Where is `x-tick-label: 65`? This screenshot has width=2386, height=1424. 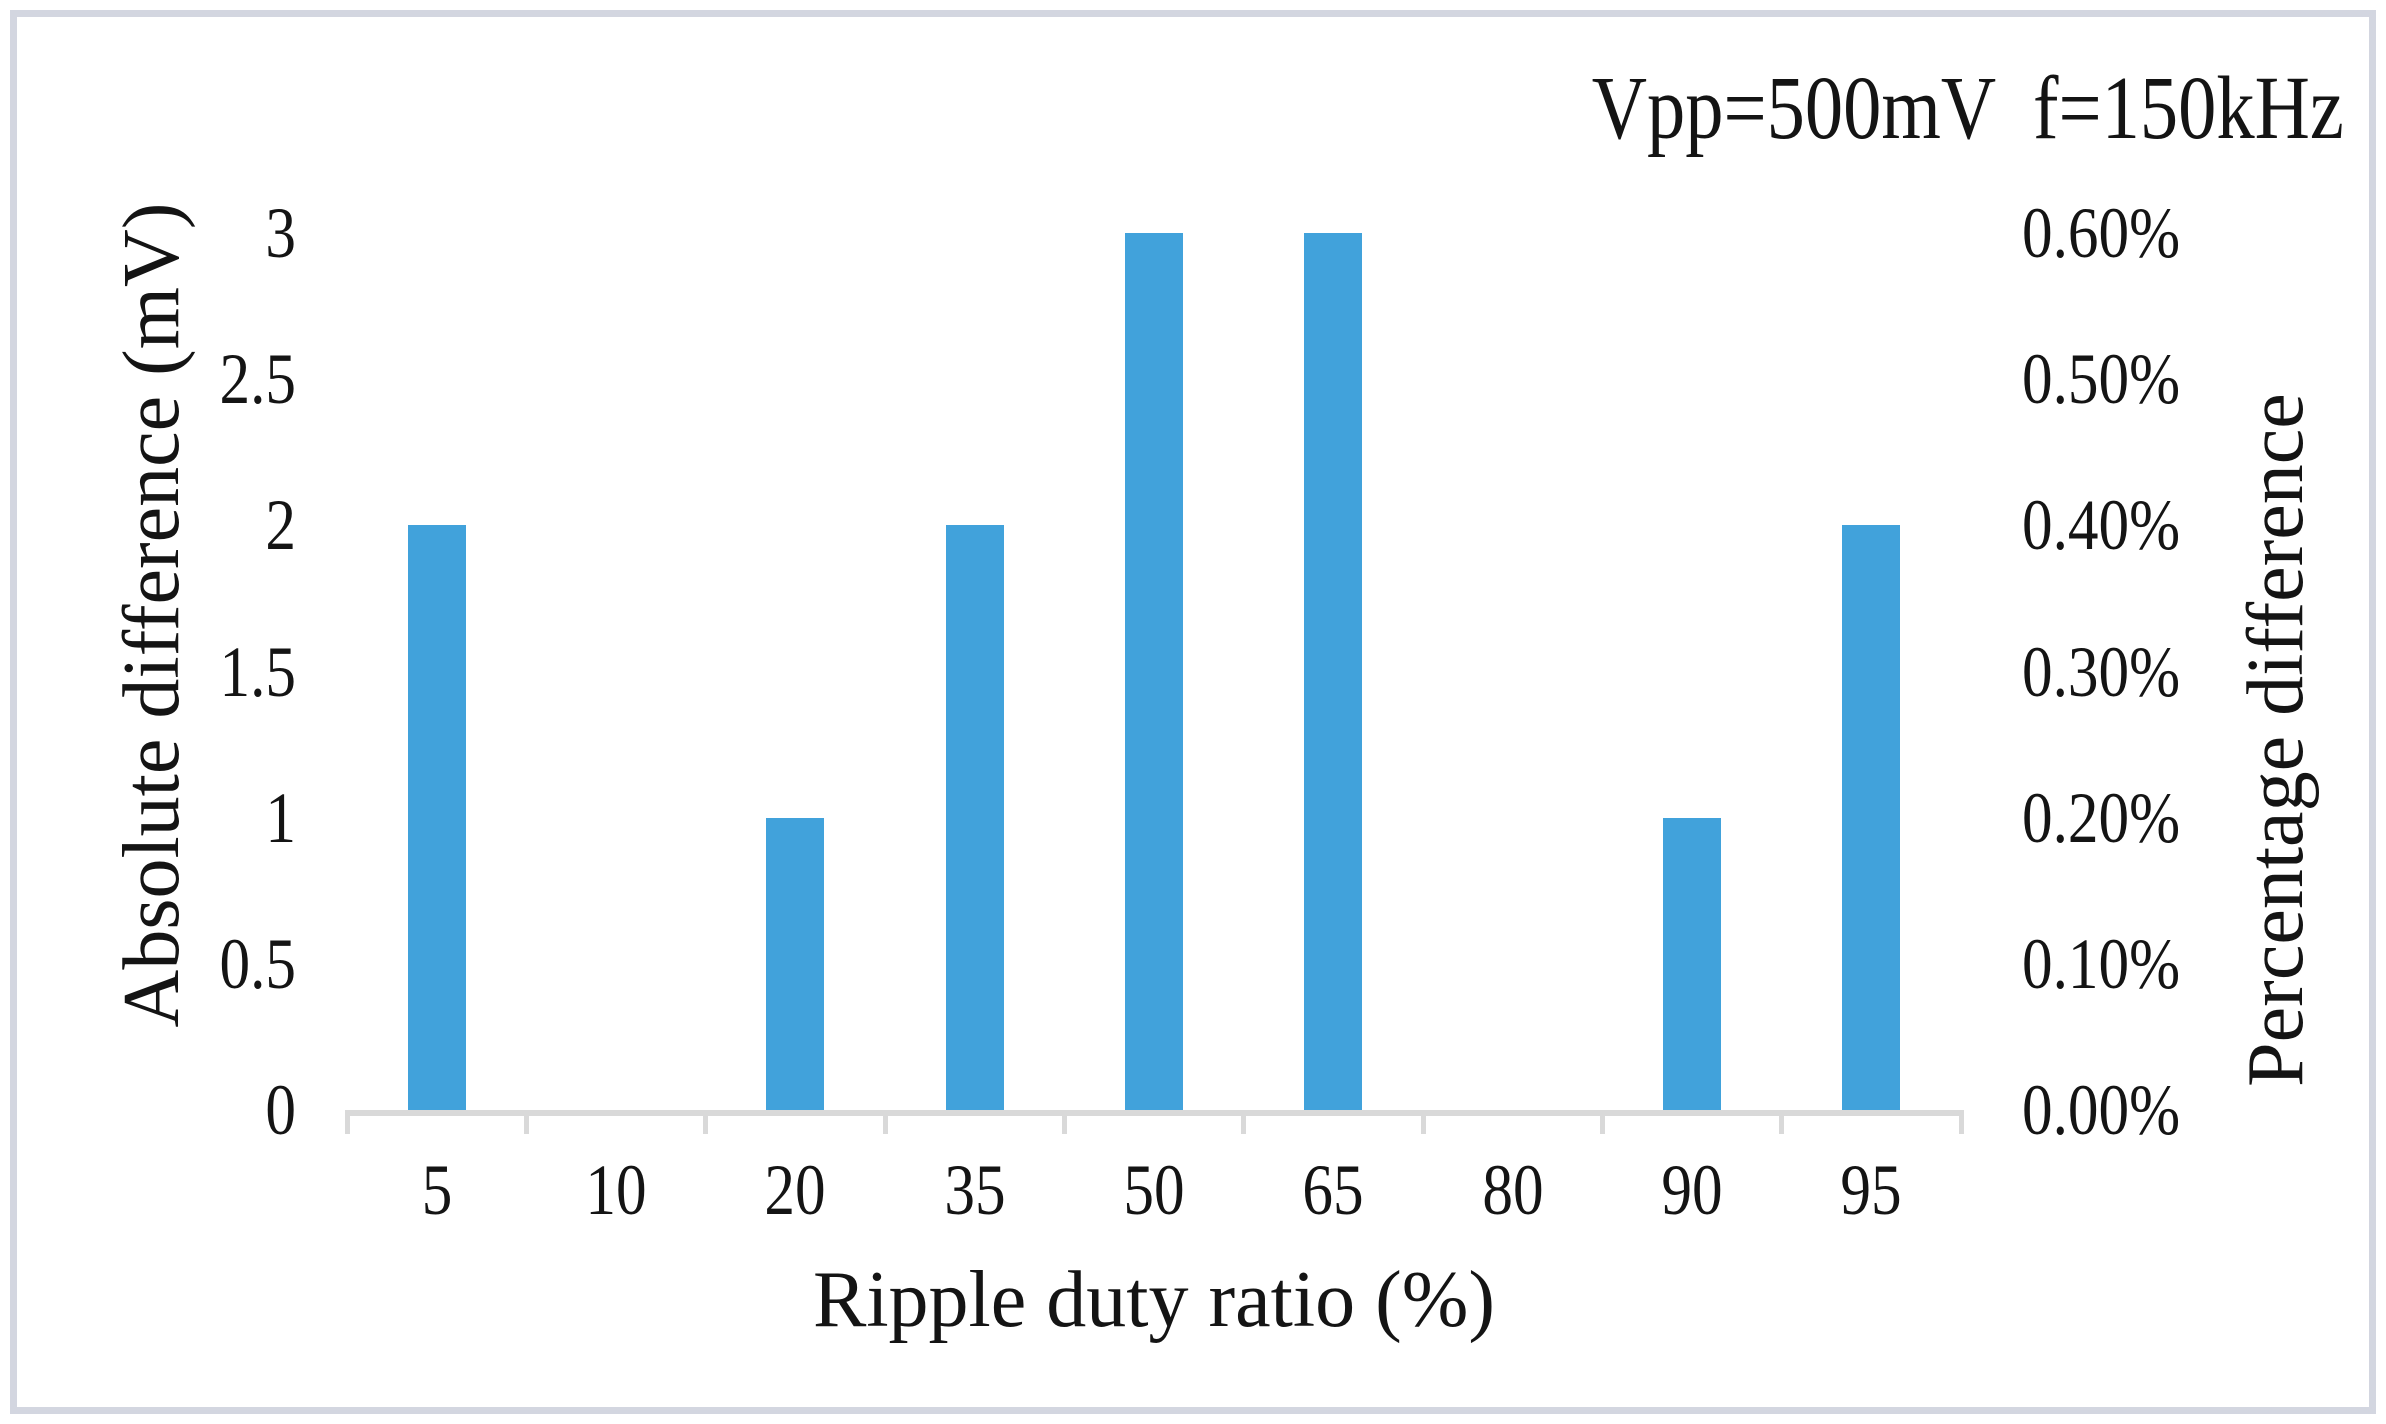 x-tick-label: 65 is located at coordinates (1333, 1190).